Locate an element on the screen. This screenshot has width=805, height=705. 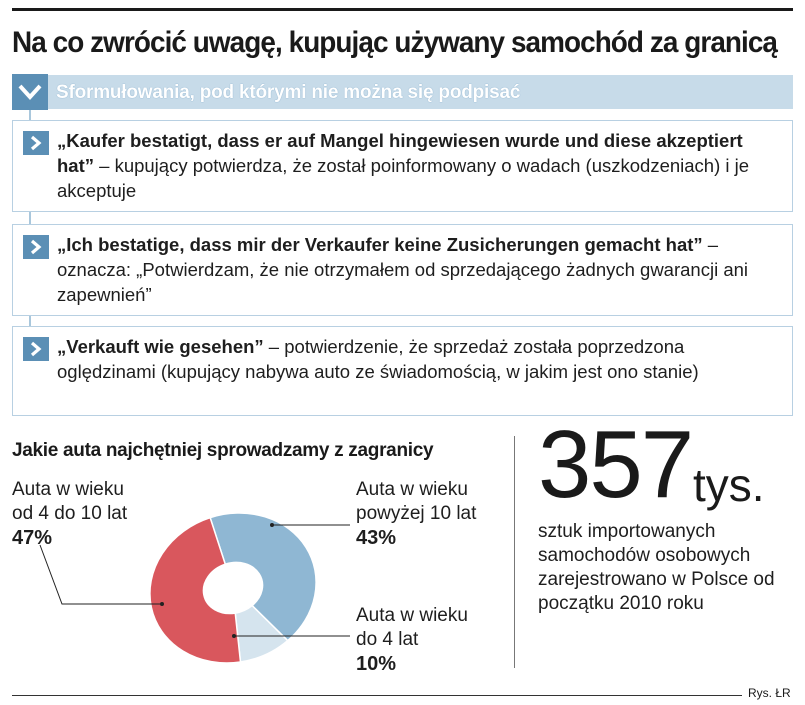
credit: Rys. ŁR is located at coordinates (769, 693).